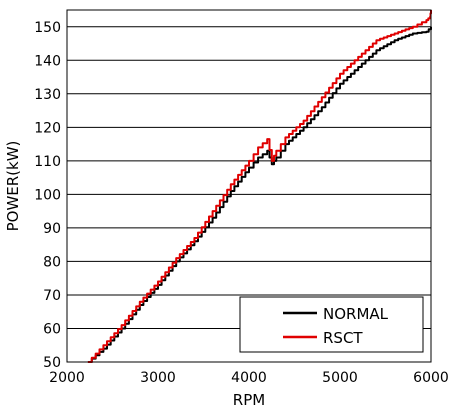  I want to click on legend-box, so click(331, 324).